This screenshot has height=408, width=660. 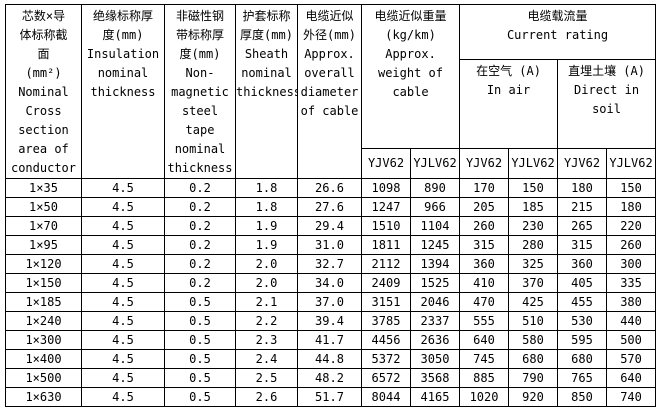 I want to click on cell-value: 885, so click(x=484, y=378).